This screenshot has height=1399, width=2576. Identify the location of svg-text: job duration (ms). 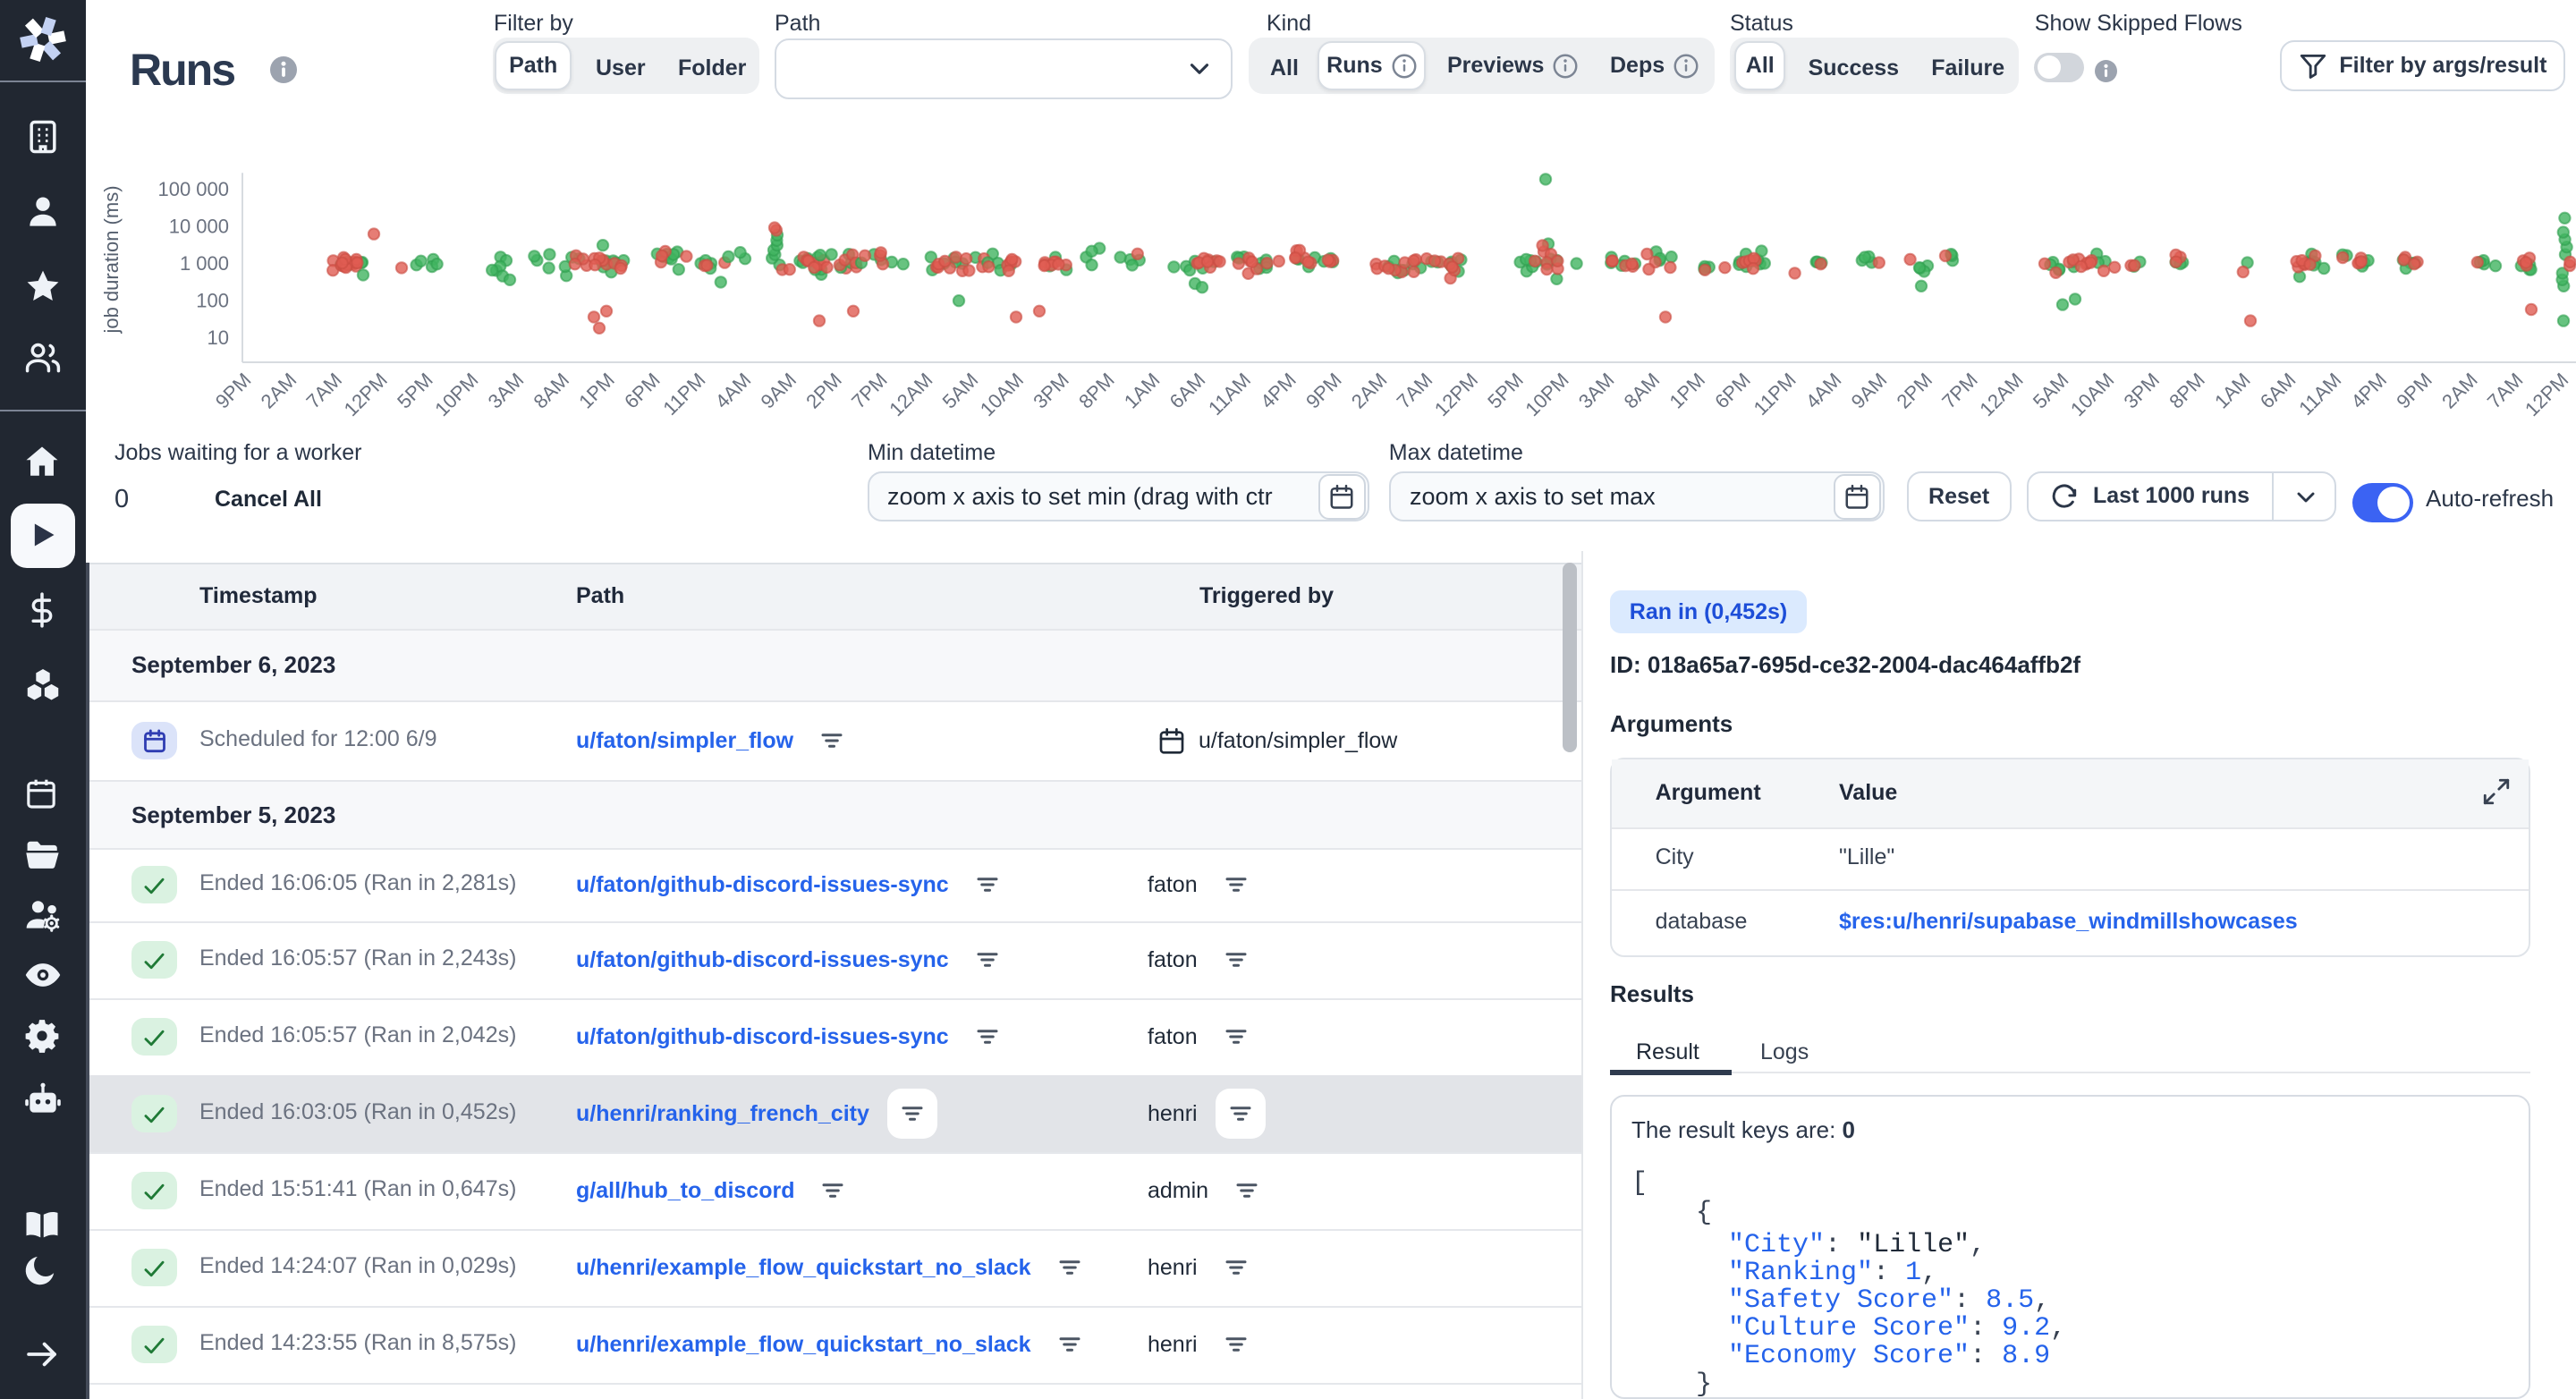
(111, 259).